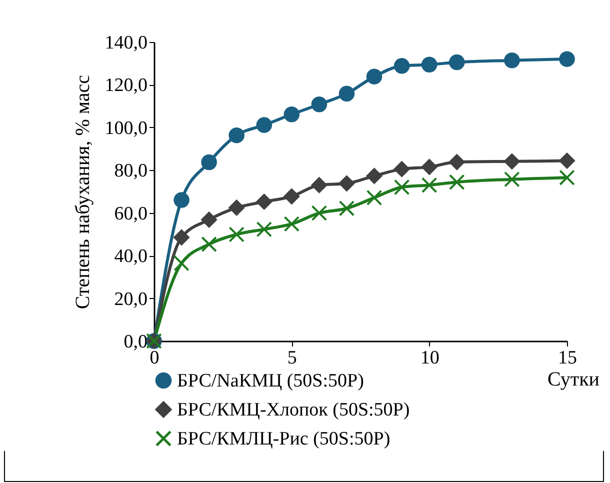  I want to click on y-tick-label: 120,0, so click(126, 85).